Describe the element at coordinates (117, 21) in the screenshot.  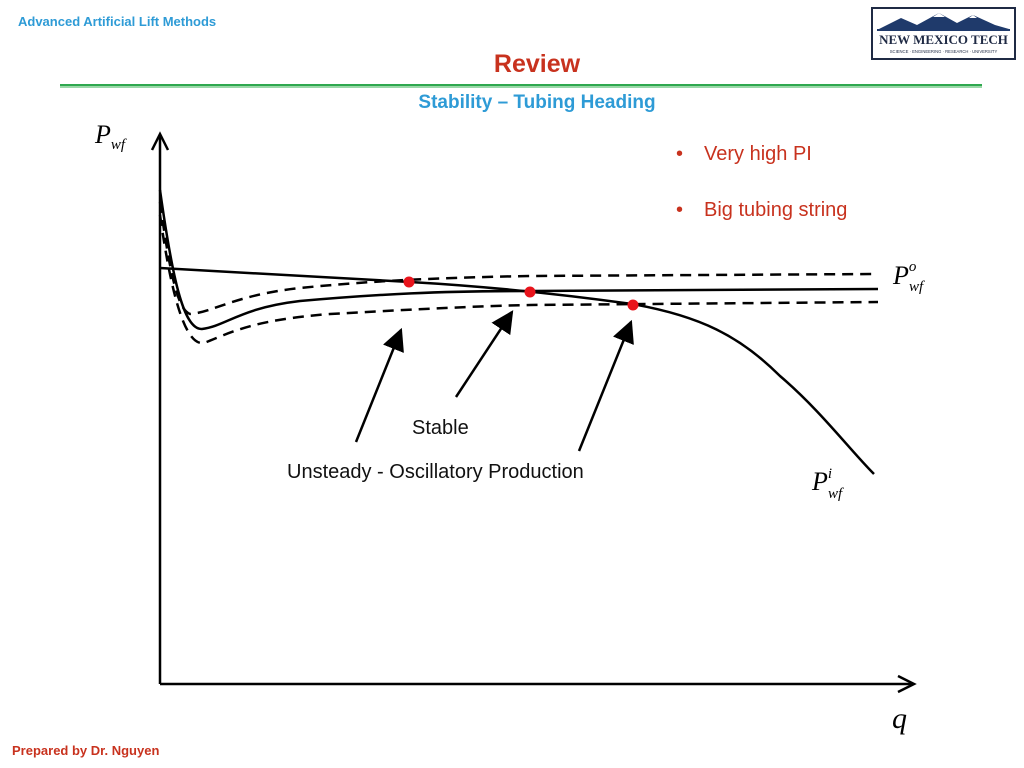
I see `course-title: Advanced Artificial Lift Methods` at that location.